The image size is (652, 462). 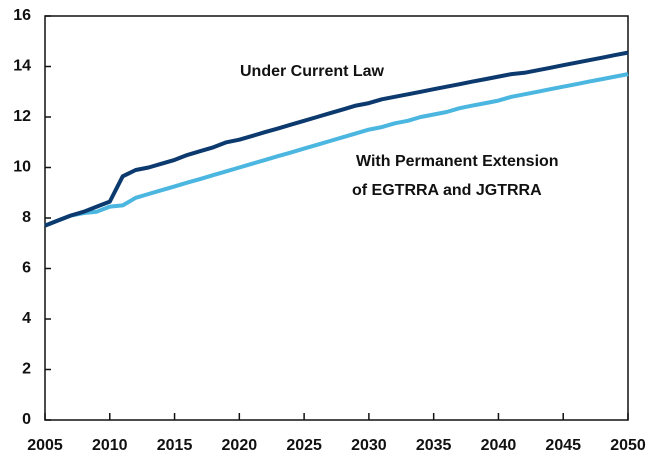 I want to click on x-tick-label: 2030, so click(x=369, y=445).